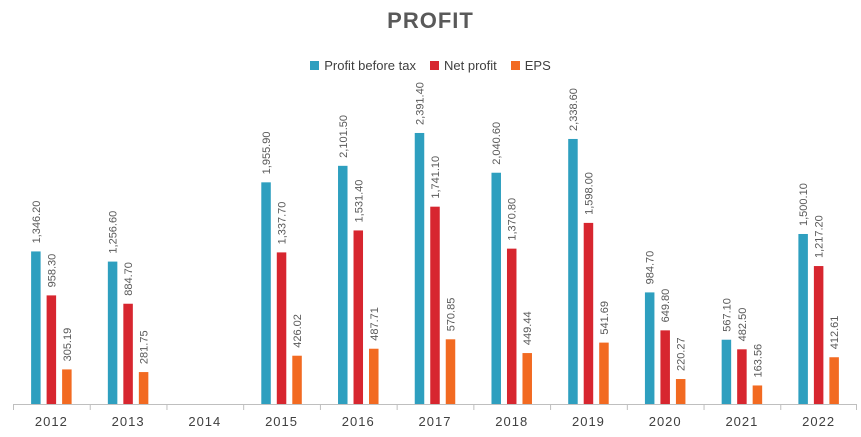 Image resolution: width=861 pixels, height=437 pixels. Describe the element at coordinates (51, 421) in the screenshot. I see `x-tick-label-2012: 2012` at that location.